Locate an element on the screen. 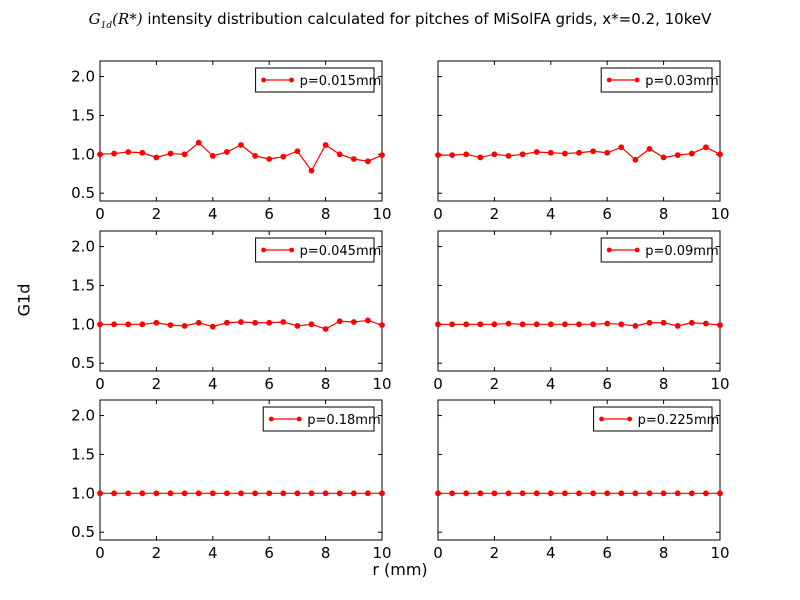  x-tick-label: 2 is located at coordinates (495, 384).